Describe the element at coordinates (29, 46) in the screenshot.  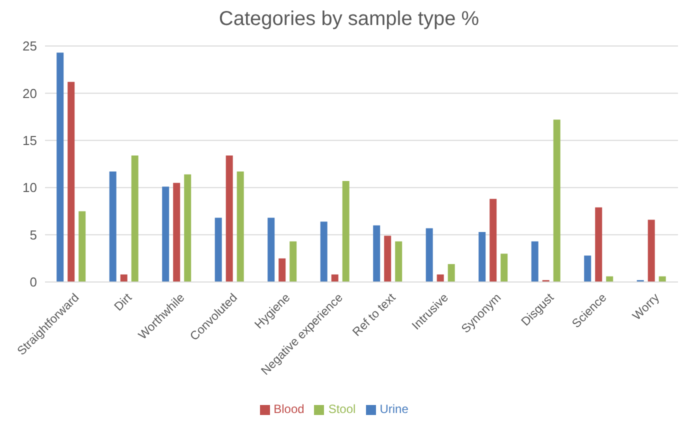
I see `y-tick-label: 25` at that location.